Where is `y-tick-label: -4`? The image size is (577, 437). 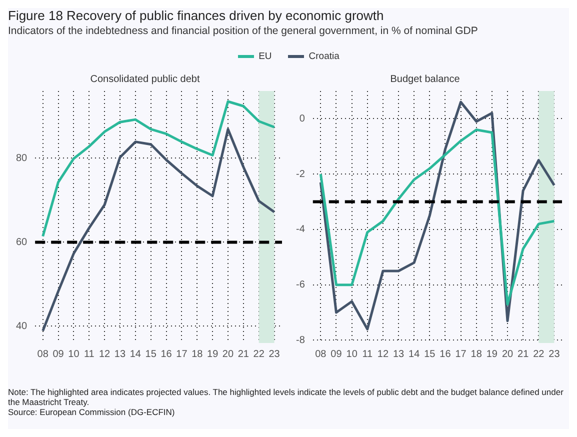
y-tick-label: -4 is located at coordinates (301, 230).